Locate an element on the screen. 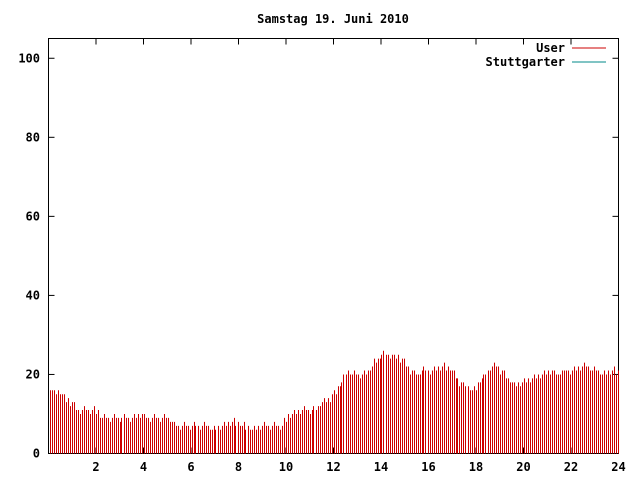 This screenshot has height=480, width=640. x-tick-label: 6 is located at coordinates (190, 467).